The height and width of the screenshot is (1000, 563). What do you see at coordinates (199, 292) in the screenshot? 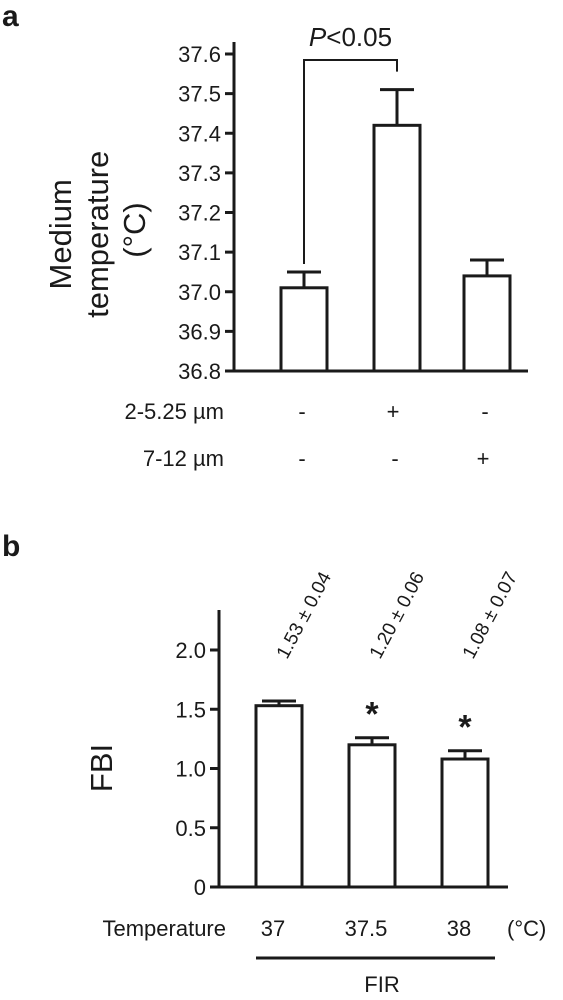
I see `y-tick-label: 37.0` at bounding box center [199, 292].